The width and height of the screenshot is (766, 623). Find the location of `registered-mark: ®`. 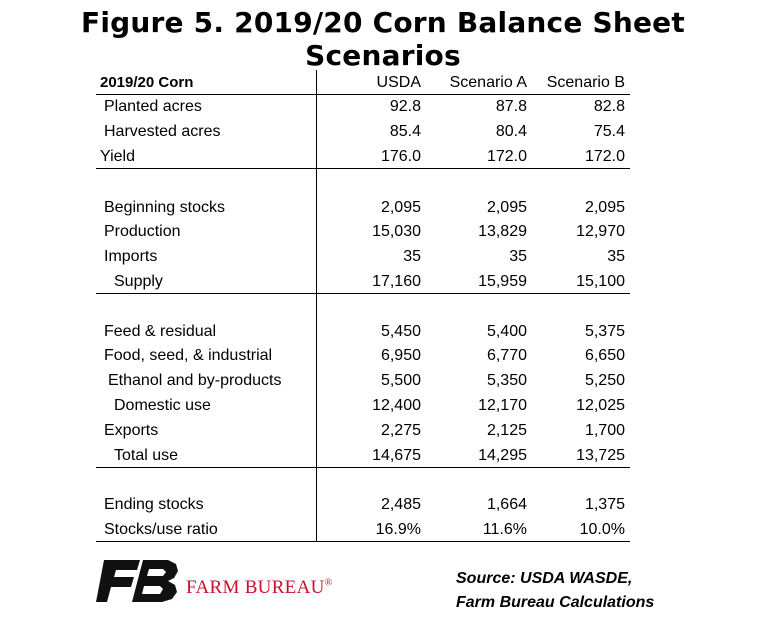

registered-mark: ® is located at coordinates (328, 583).